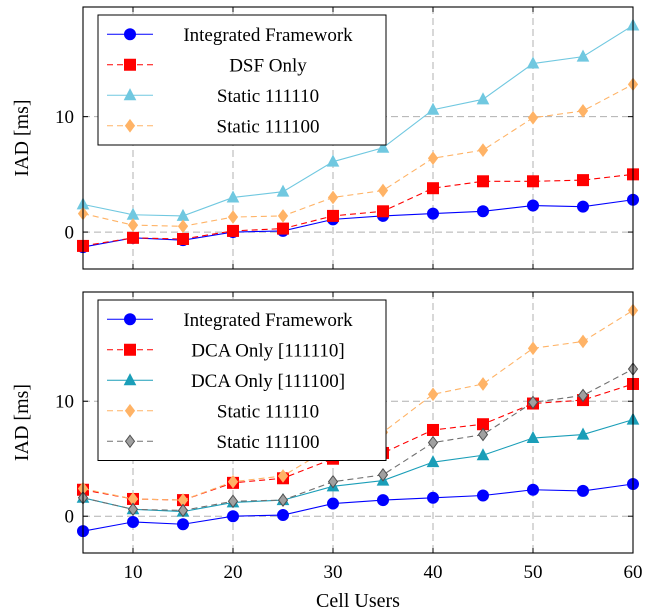  I want to click on legend-box, so click(242, 80).